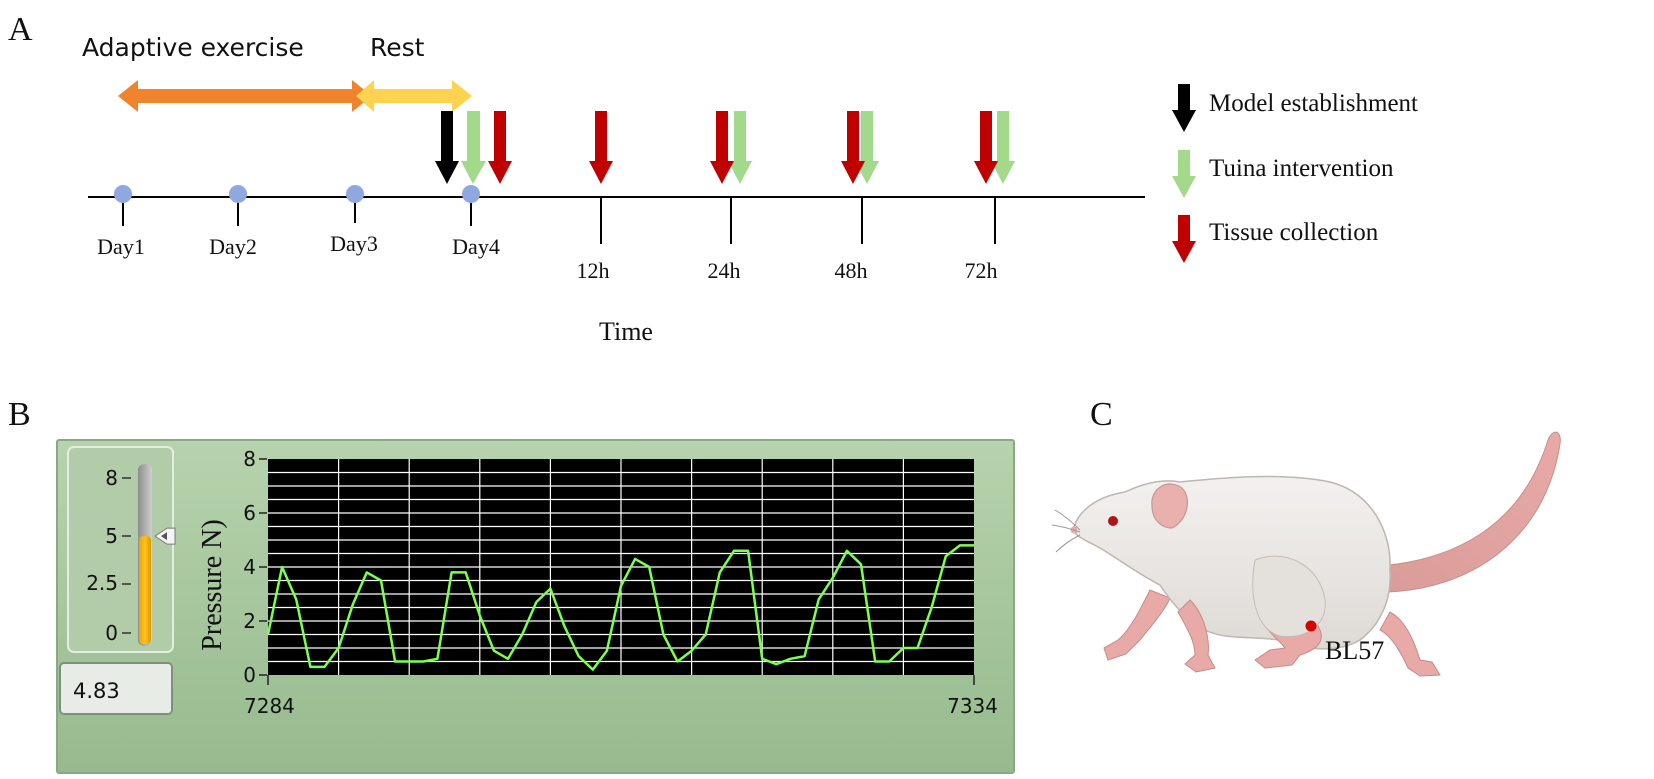 This screenshot has width=1654, height=779. What do you see at coordinates (1003, 147) in the screenshot?
I see `tuina-arrow-72h` at bounding box center [1003, 147].